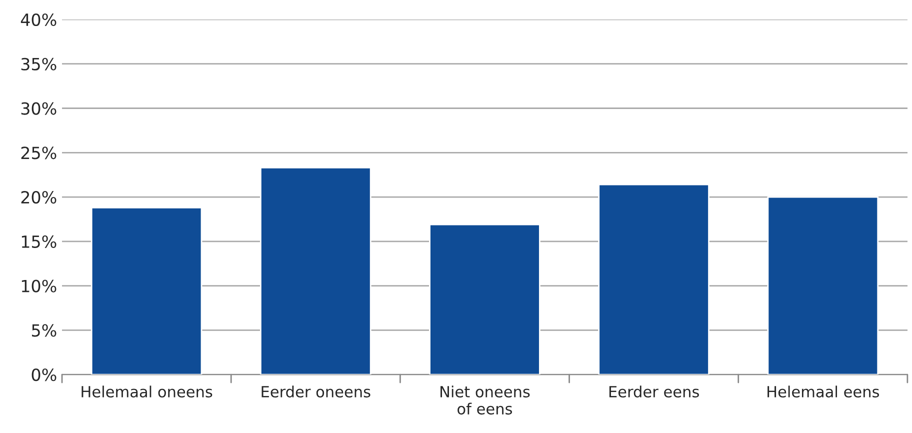  Describe the element at coordinates (147, 392) in the screenshot. I see `x-tick-label: Helemaal oneens` at that location.